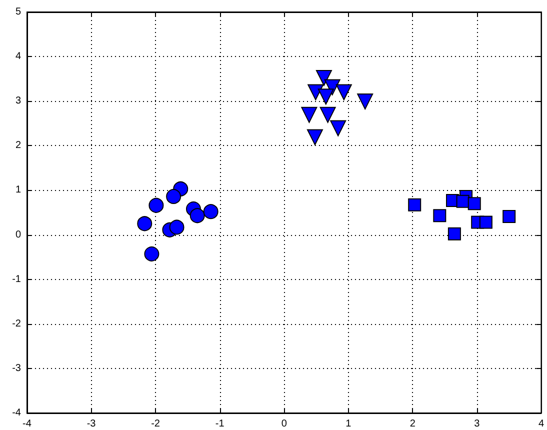 This screenshot has width=547, height=430. What do you see at coordinates (541, 424) in the screenshot?
I see `x-tick-label: 4` at bounding box center [541, 424].